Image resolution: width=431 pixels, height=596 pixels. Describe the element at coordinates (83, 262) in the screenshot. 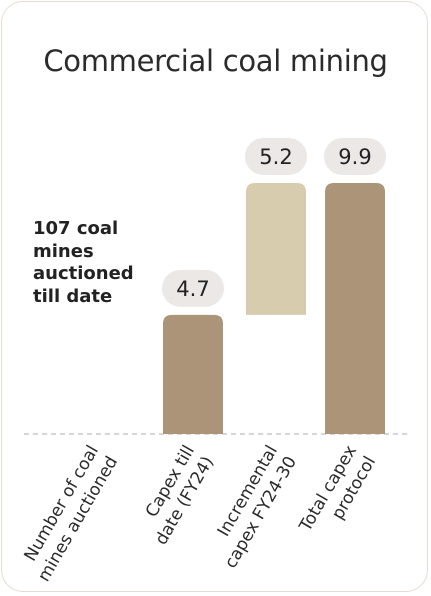

I see `mines-auctioned-note: 107 coal mines auctioned till date` at that location.